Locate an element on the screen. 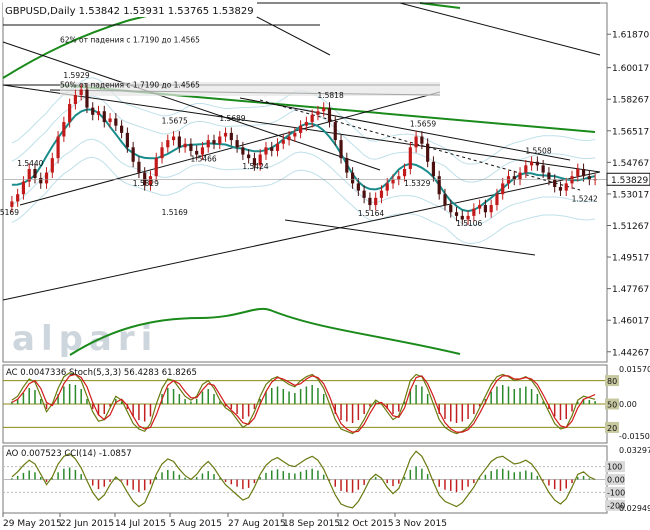  price-tick-label: 1.49517 is located at coordinates (630, 259).